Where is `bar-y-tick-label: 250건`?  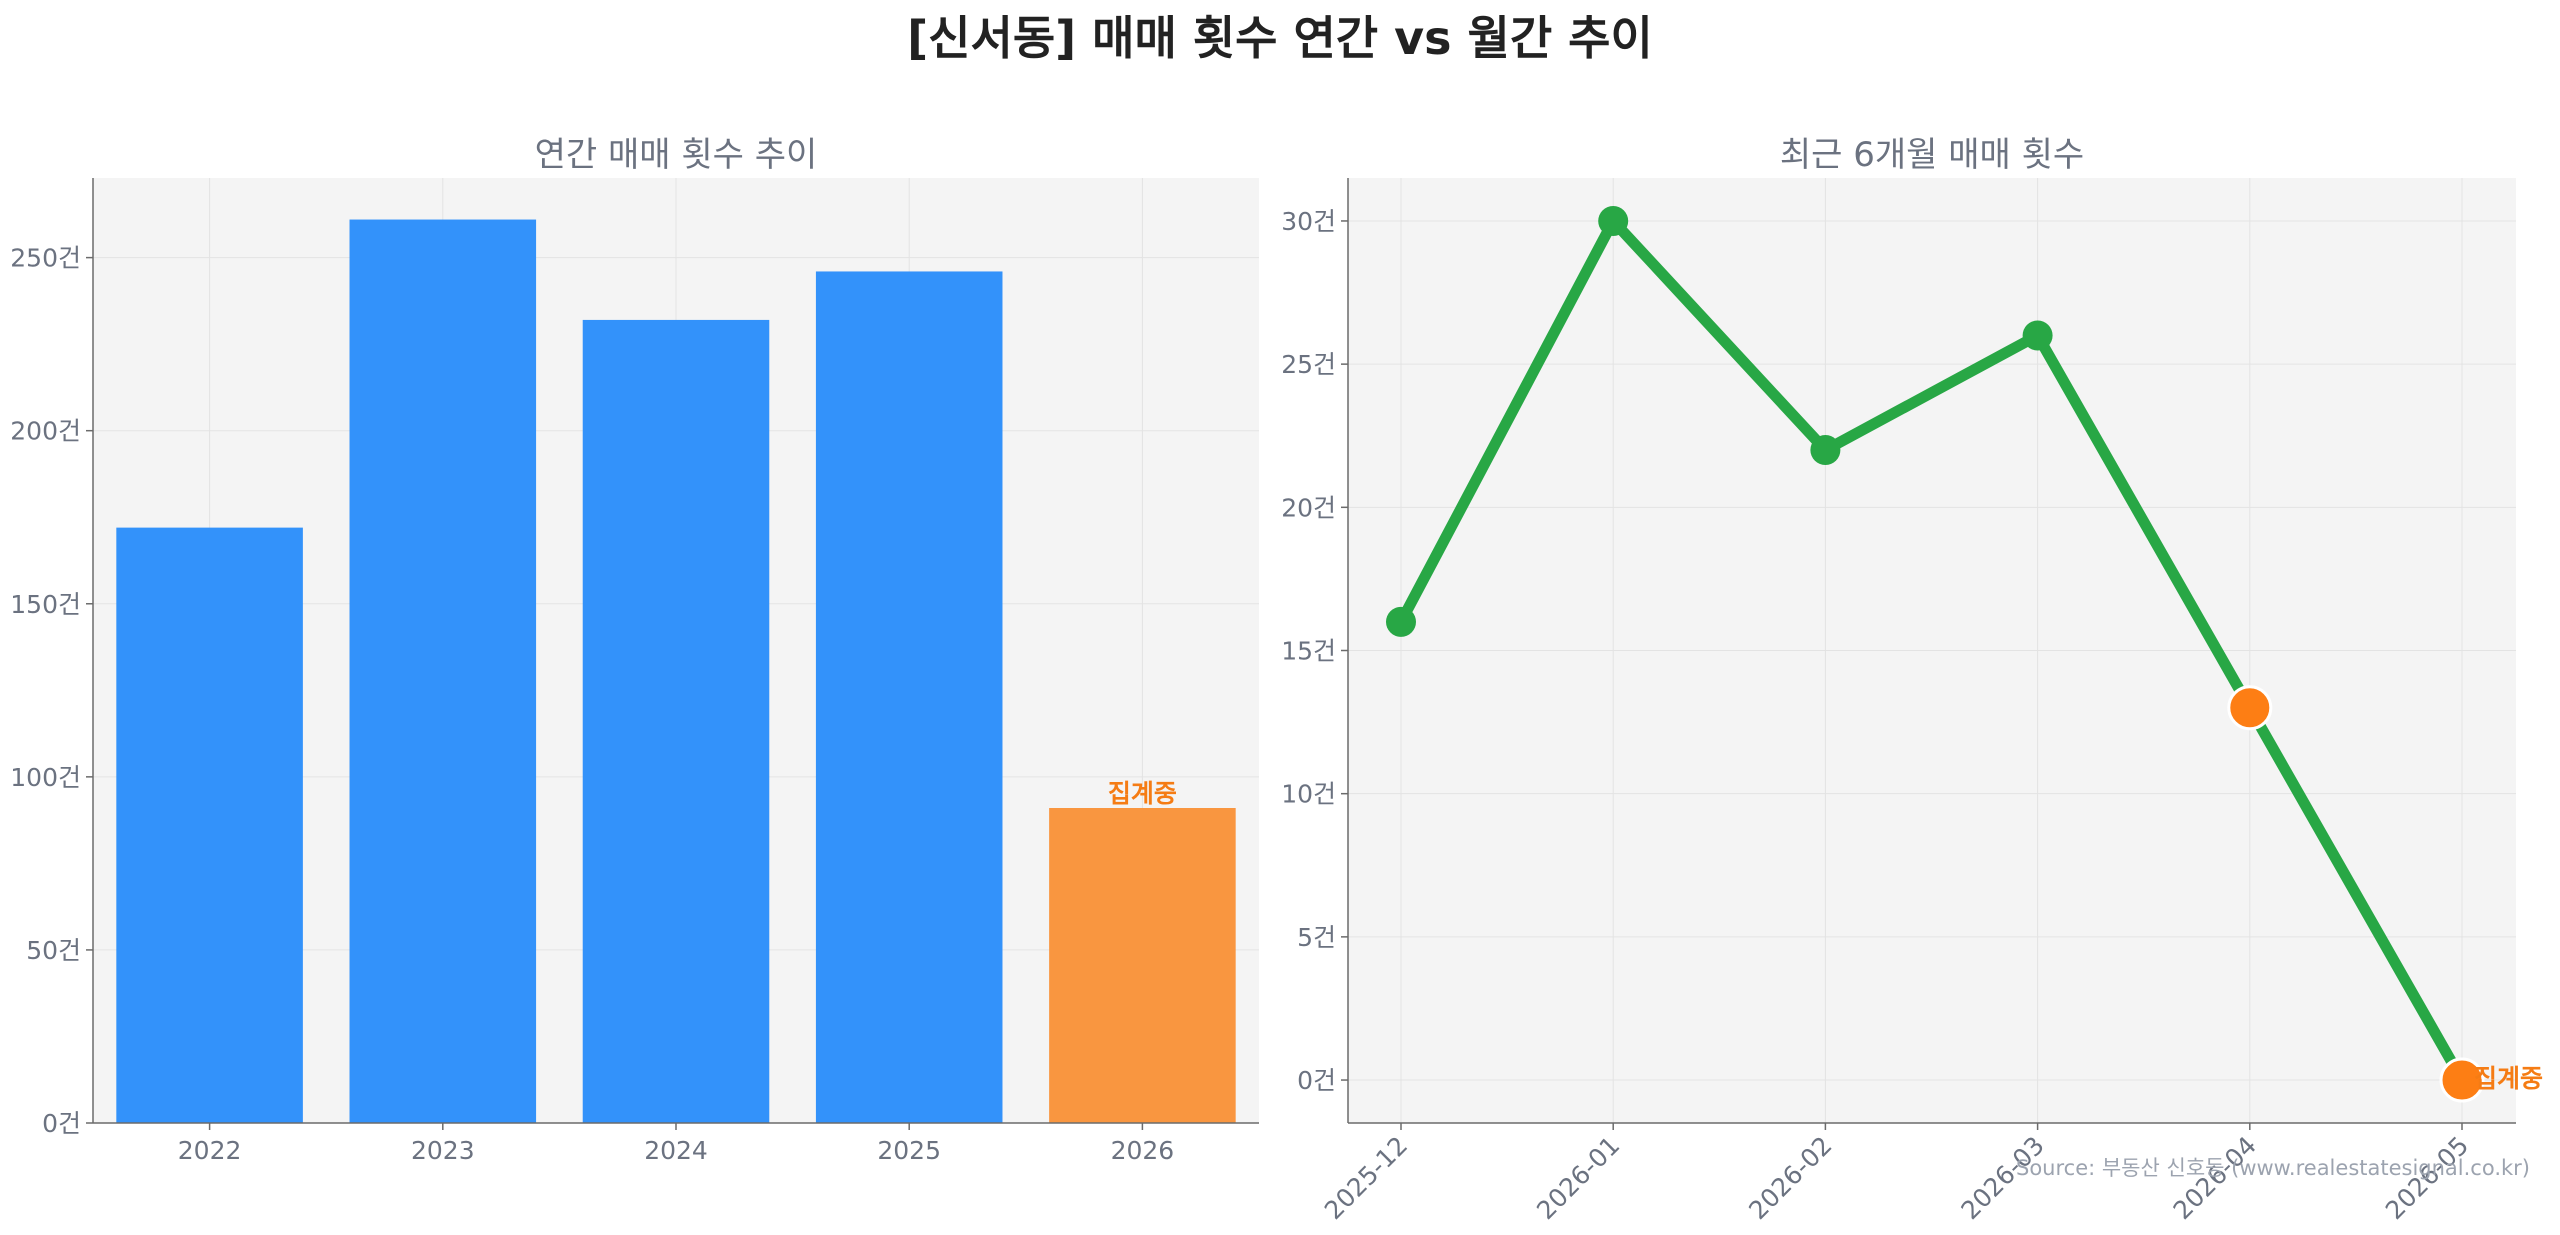 bar-y-tick-label: 250건 is located at coordinates (45, 258).